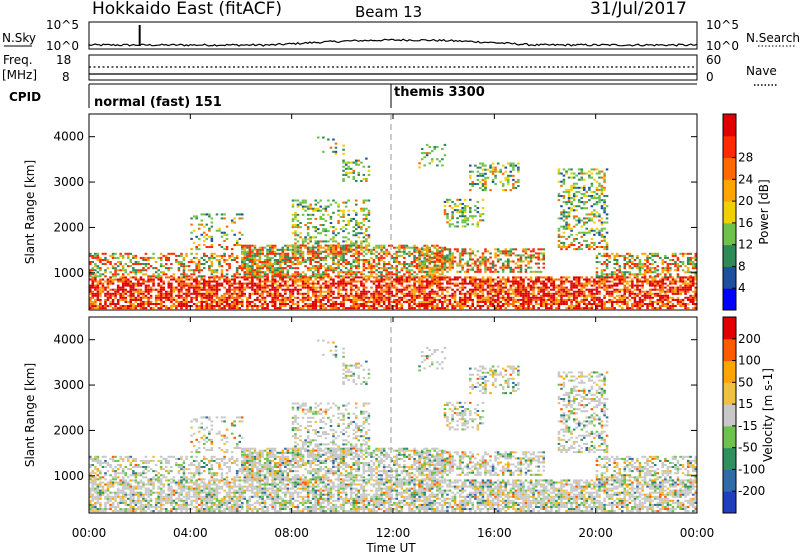  What do you see at coordinates (393, 35) in the screenshot?
I see `nsky-frame` at bounding box center [393, 35].